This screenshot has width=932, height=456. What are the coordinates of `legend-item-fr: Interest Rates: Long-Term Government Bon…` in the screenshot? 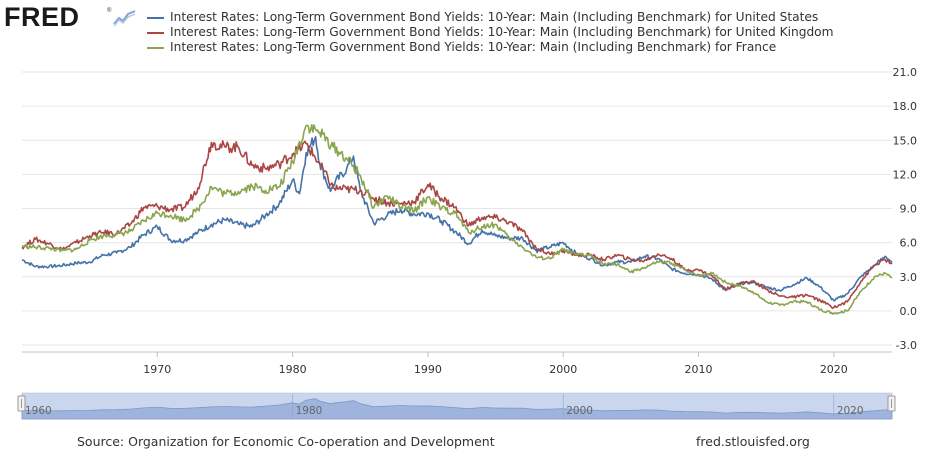 It's located at (490, 47).